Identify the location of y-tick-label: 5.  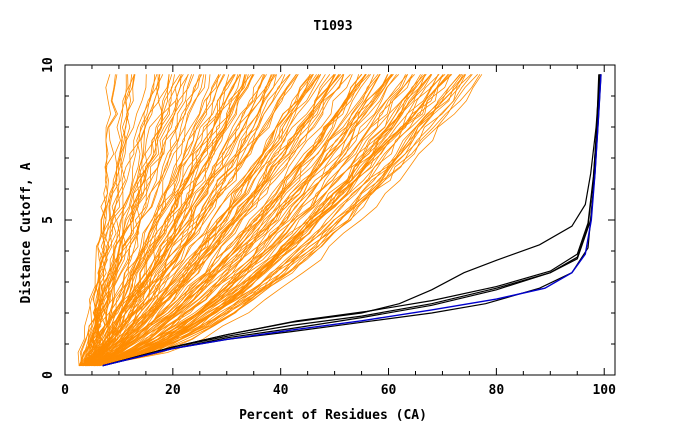
(48, 220).